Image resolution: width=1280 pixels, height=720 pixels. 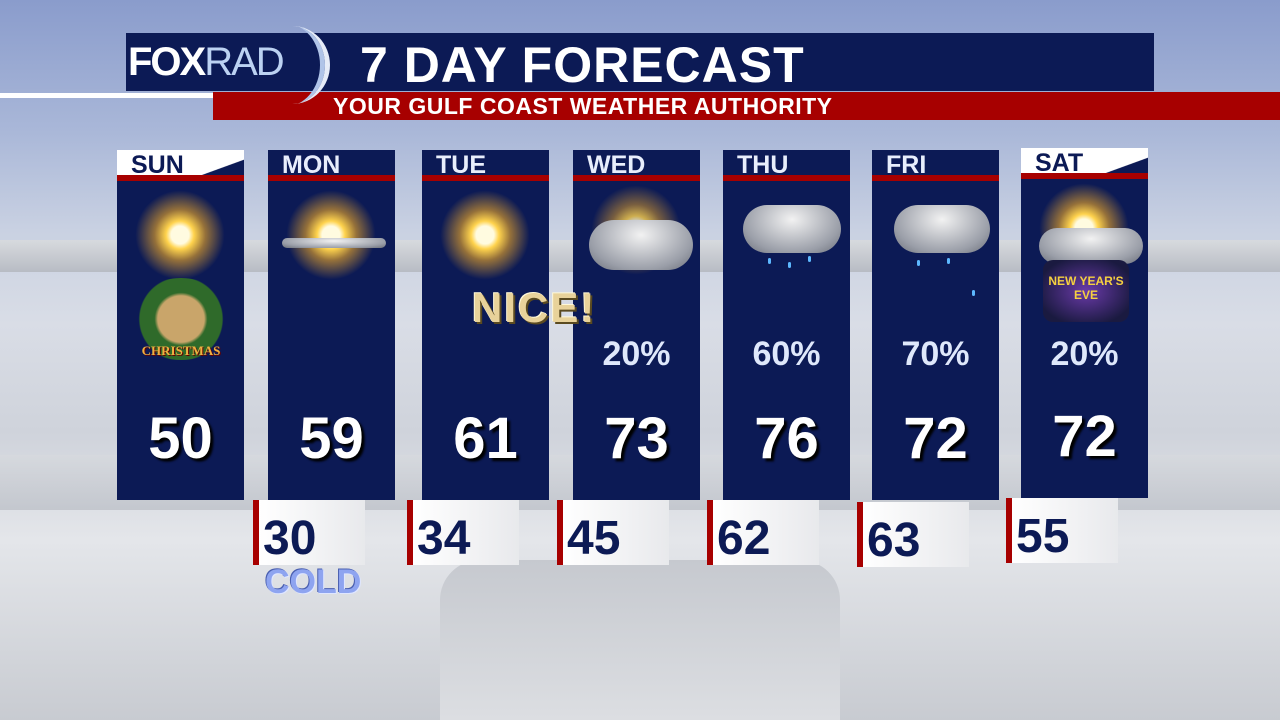 What do you see at coordinates (331, 165) in the screenshot?
I see `day-label: MON` at bounding box center [331, 165].